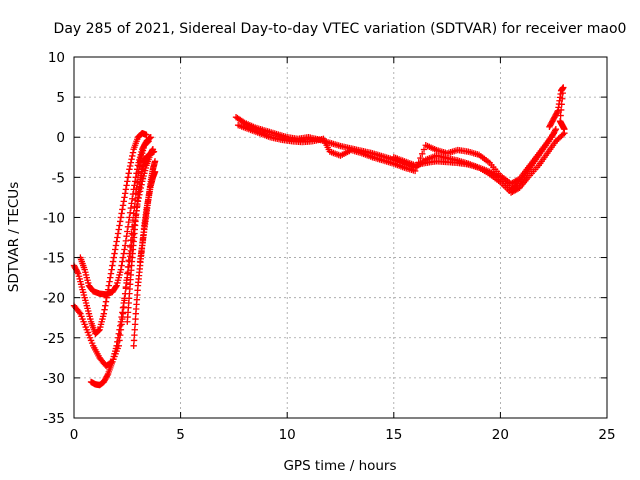 This screenshot has width=640, height=480. Describe the element at coordinates (54, 339) in the screenshot. I see `y-tick-label: -25` at that location.